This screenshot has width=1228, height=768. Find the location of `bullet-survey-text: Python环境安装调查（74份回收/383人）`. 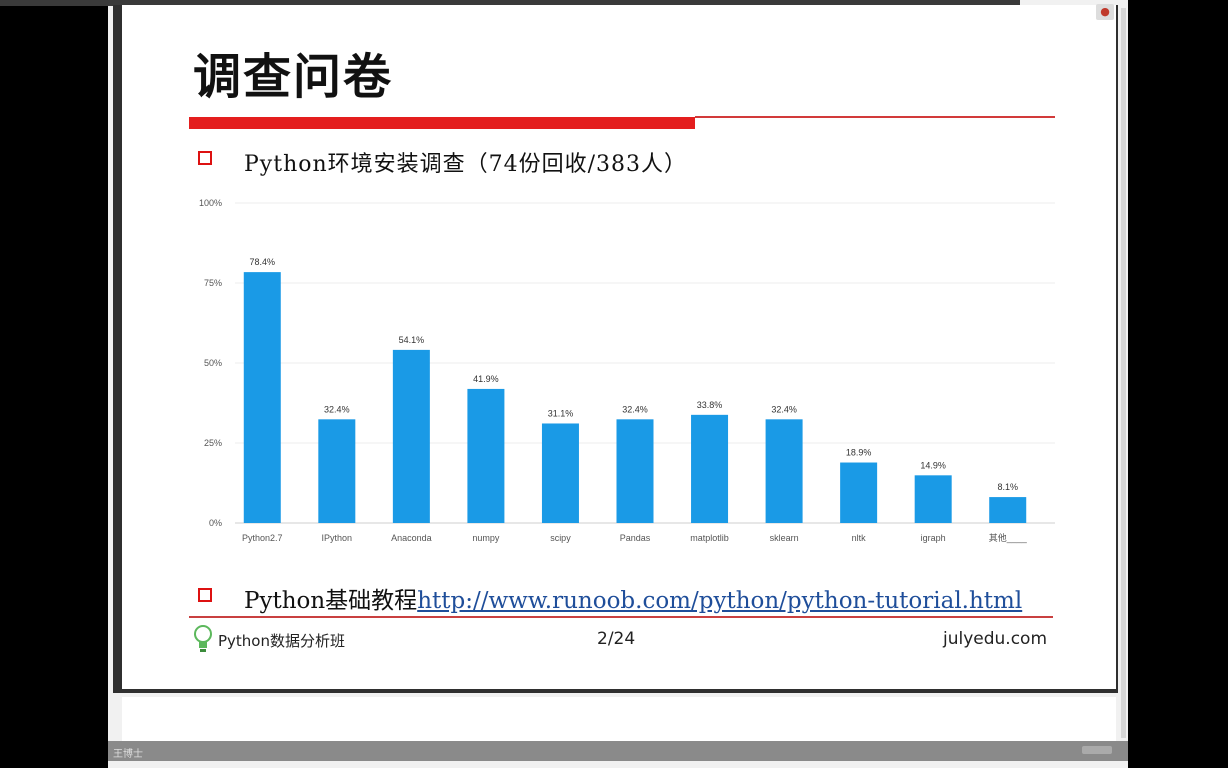

bullet-survey-text: Python环境安装调查（74份回收/383人） is located at coordinates (466, 164).